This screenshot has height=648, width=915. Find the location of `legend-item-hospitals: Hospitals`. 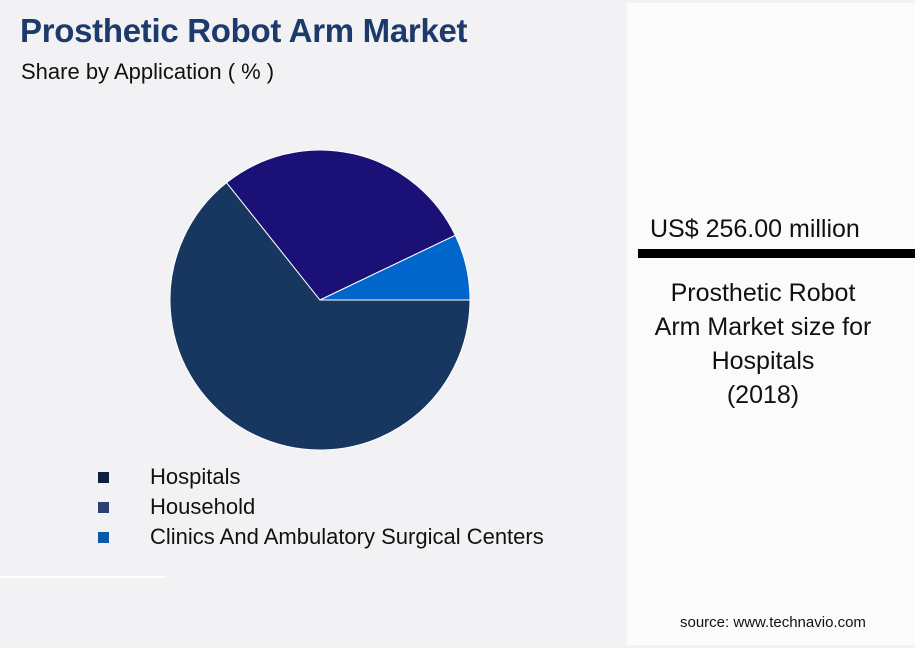

legend-item-hospitals: Hospitals is located at coordinates (321, 477).